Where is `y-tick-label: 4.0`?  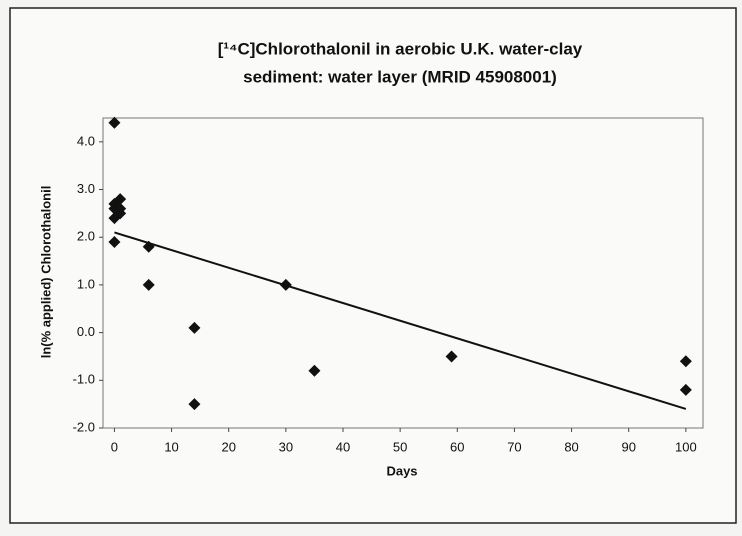 y-tick-label: 4.0 is located at coordinates (86, 140).